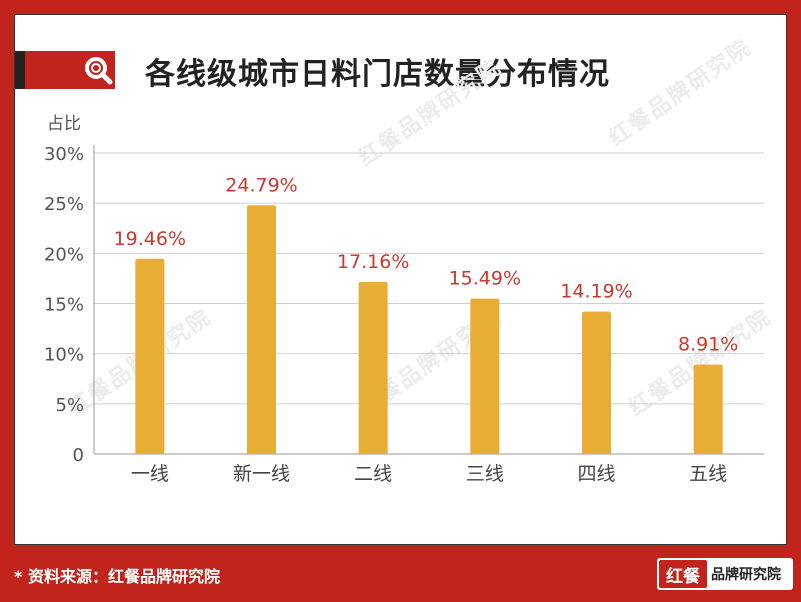  I want to click on x-tick-label: 五线, so click(708, 474).